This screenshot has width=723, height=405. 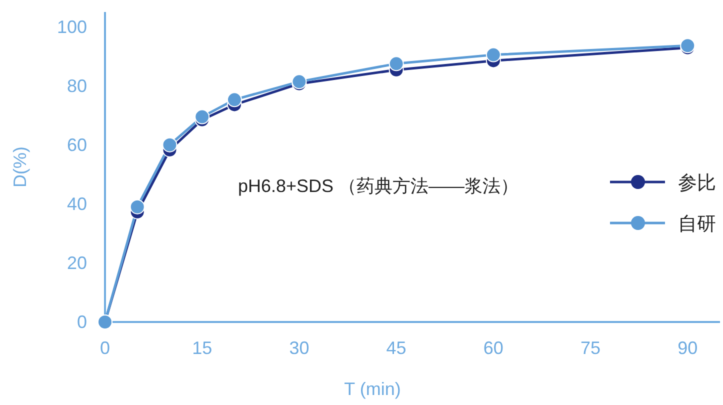 What do you see at coordinates (697, 183) in the screenshot?
I see `legend-label: 参比` at bounding box center [697, 183].